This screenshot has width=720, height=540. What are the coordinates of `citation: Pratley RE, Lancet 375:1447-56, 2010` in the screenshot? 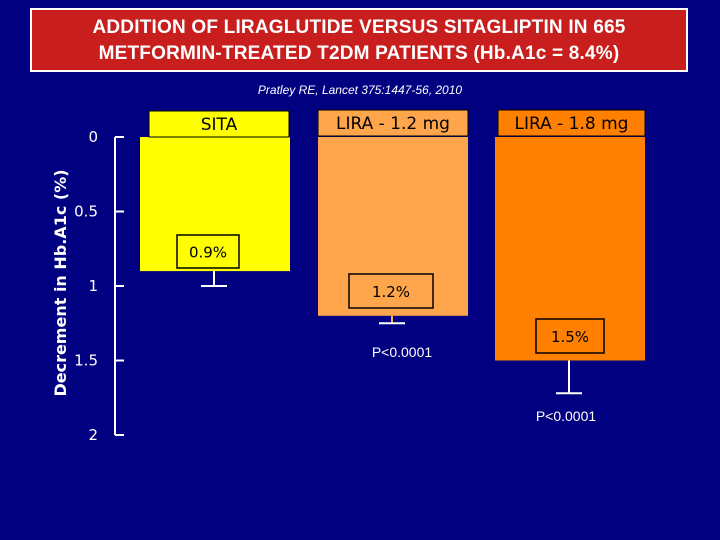 It's located at (360, 90).